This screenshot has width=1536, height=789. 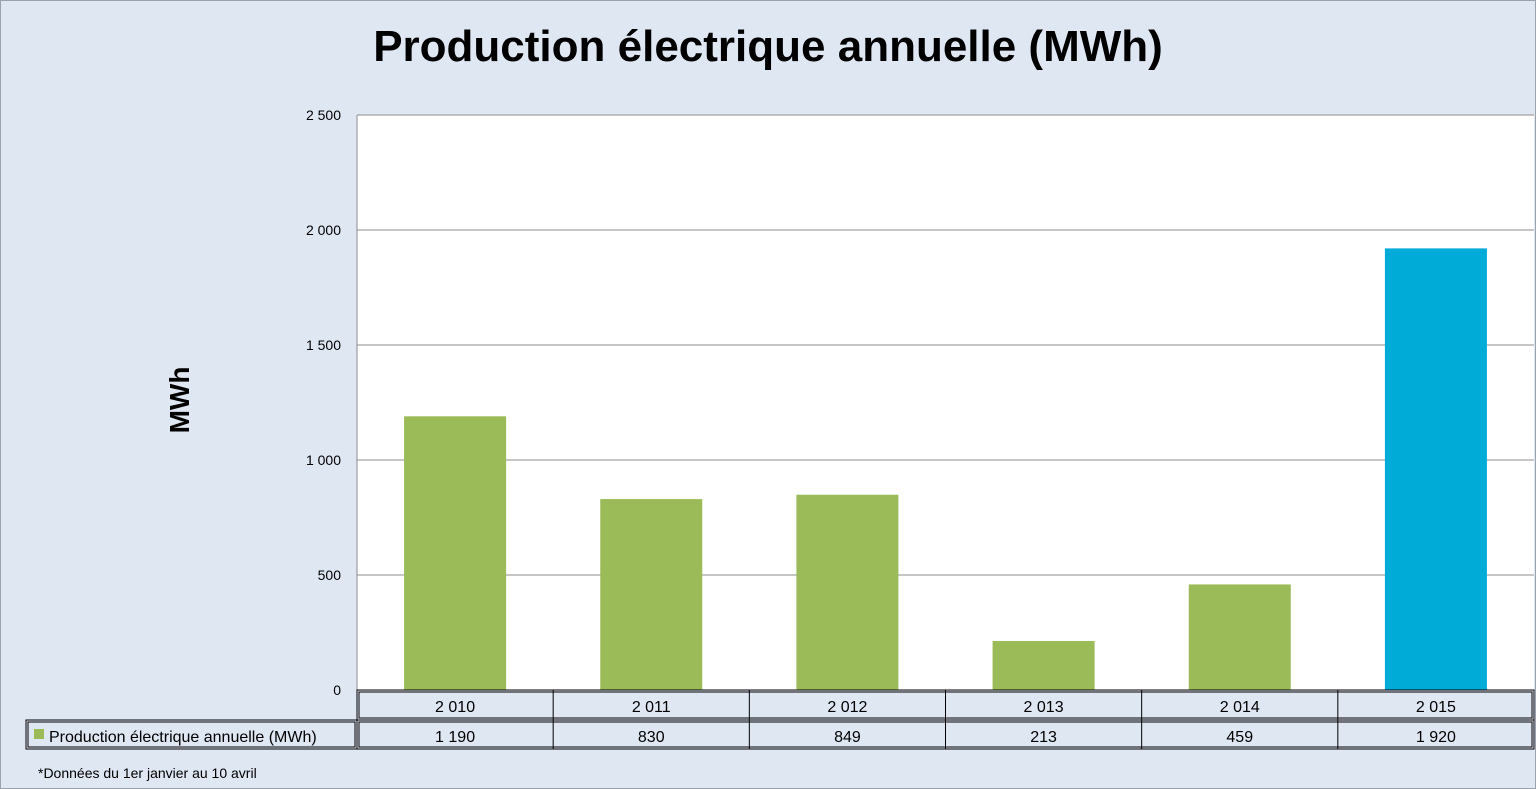 I want to click on data-label: 830, so click(x=651, y=737).